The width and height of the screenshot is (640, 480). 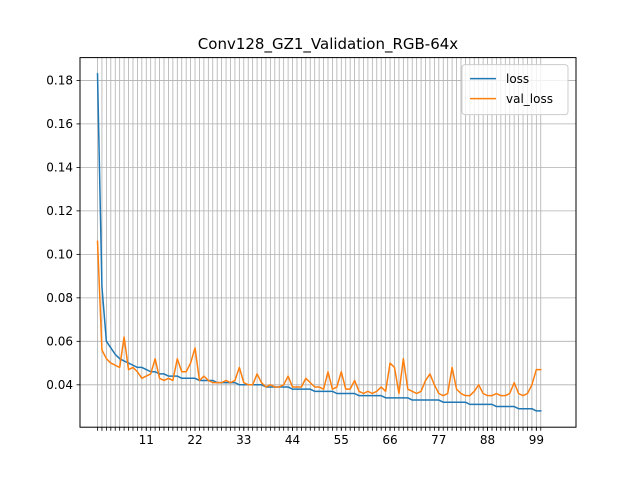 What do you see at coordinates (59, 168) in the screenshot?
I see `y-tick-label: 0.14` at bounding box center [59, 168].